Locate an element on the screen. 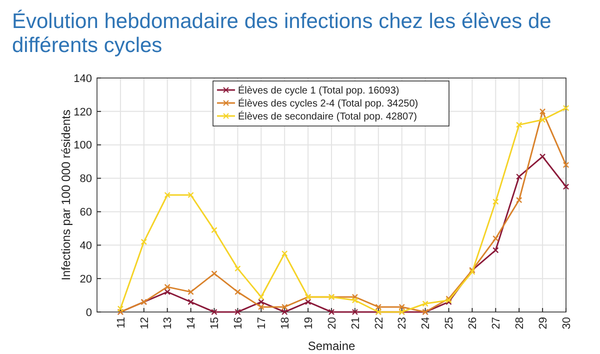 The height and width of the screenshot is (354, 600). x-tick-label: 21 is located at coordinates (356, 323).